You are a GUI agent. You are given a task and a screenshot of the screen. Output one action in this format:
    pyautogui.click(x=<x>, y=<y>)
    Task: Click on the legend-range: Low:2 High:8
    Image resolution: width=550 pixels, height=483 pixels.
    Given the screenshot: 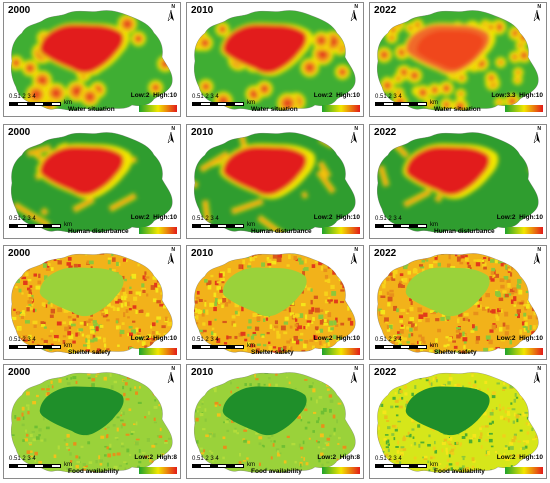 What is the action you would take?
    pyautogui.click(x=155, y=457)
    